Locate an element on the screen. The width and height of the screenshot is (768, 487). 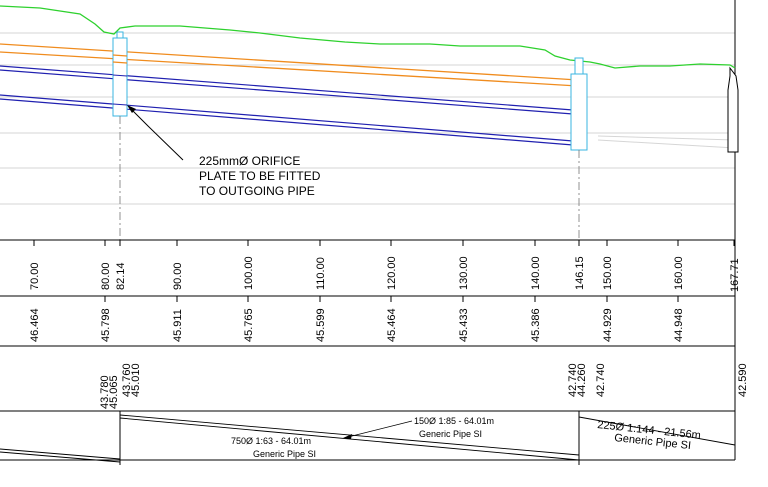
ground-level-label: 45.765 is located at coordinates (249, 325).